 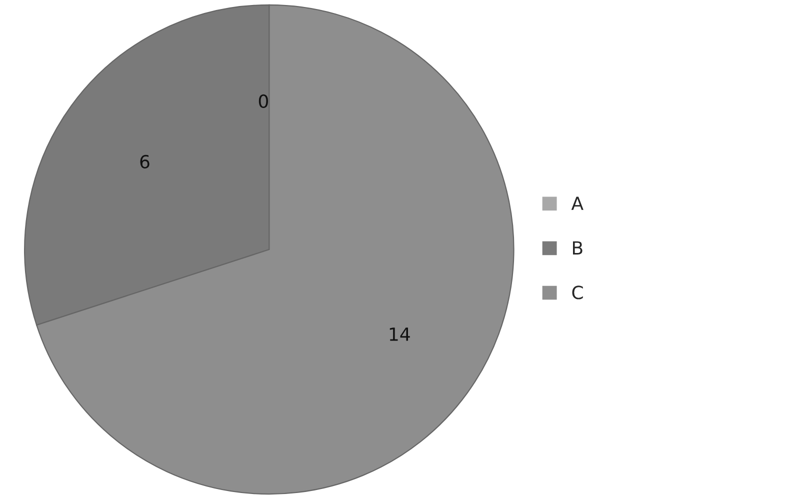 I want to click on text: 0, so click(x=263, y=101).